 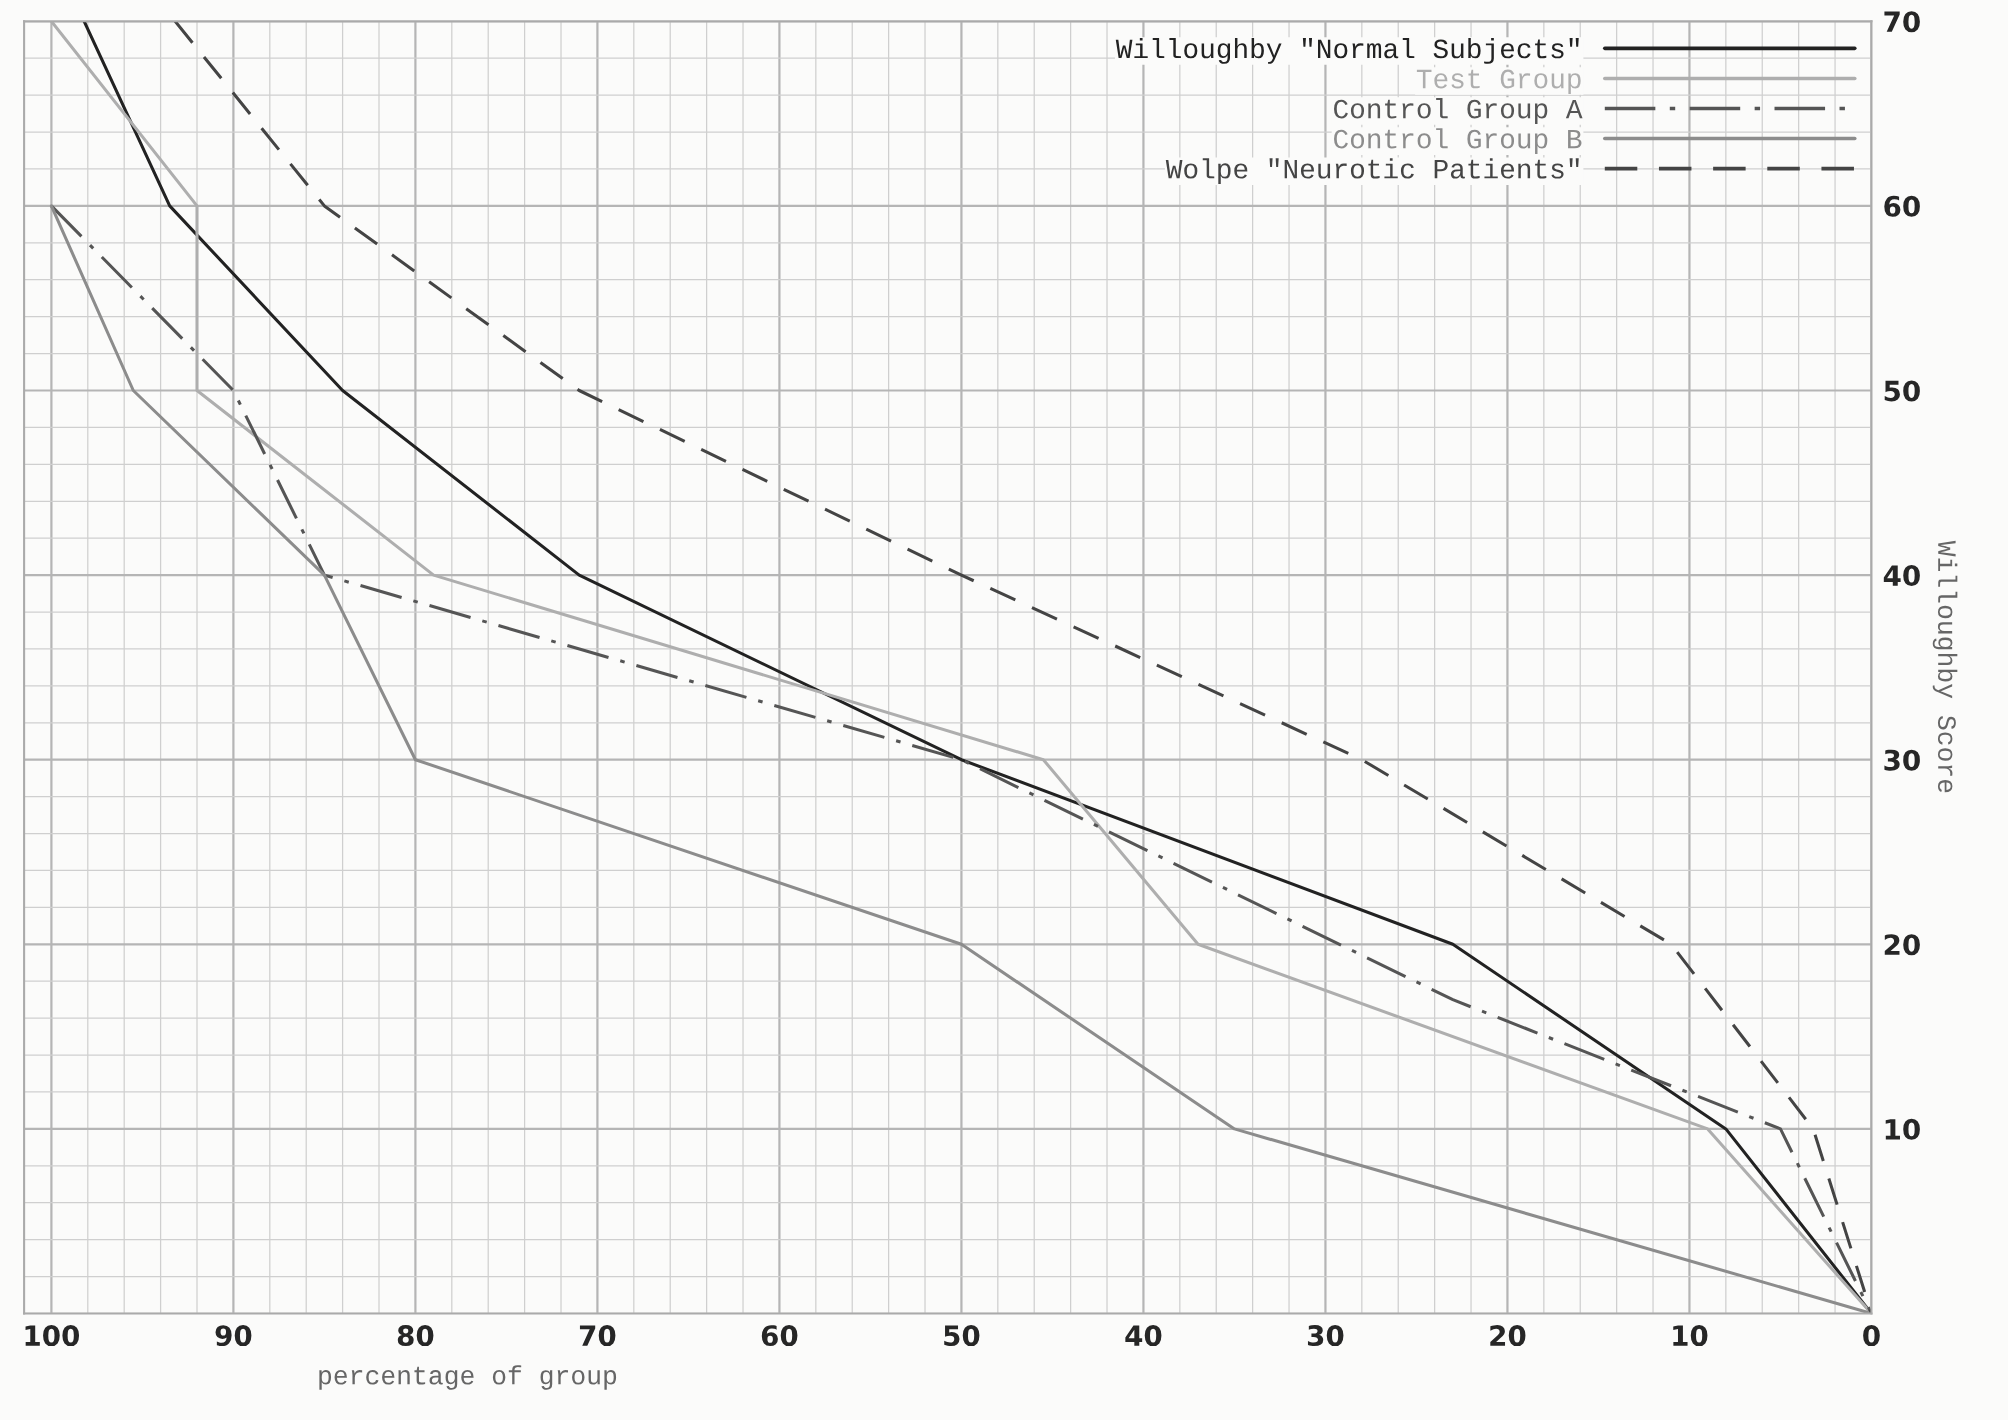 I want to click on x-tick-label: 70, so click(x=597, y=1336).